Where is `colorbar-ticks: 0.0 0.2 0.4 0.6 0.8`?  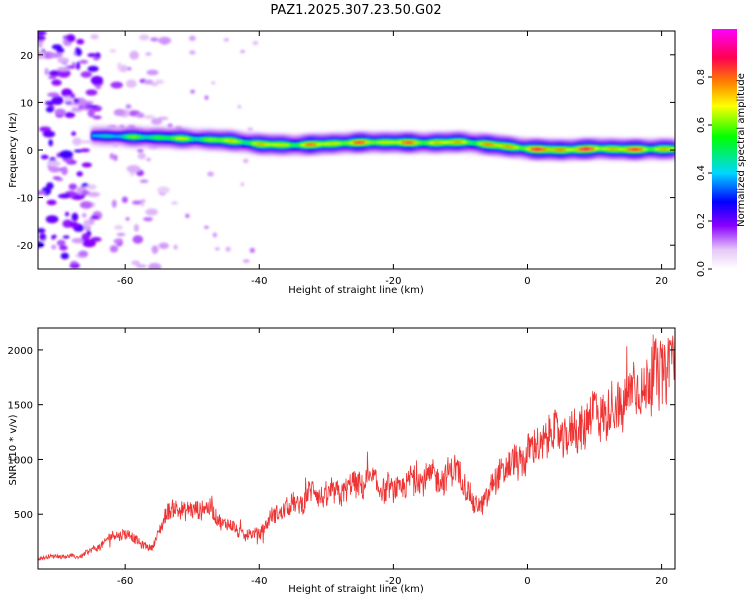 colorbar-ticks: 0.0 0.2 0.4 0.6 0.8 is located at coordinates (704, 173).